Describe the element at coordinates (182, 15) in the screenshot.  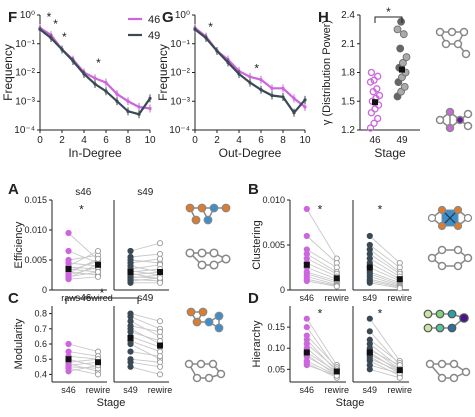
I see `y-tick-label: 10⁰` at that location.